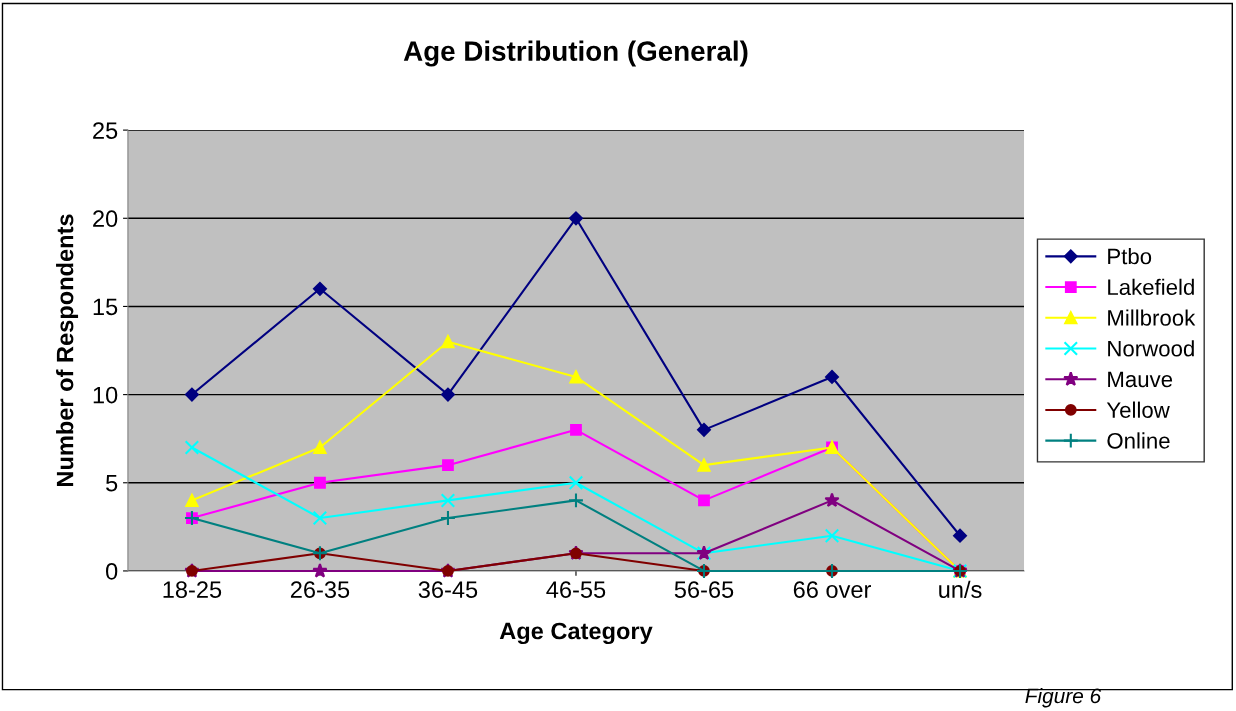  I want to click on y-tick-label: 20, so click(105, 219).